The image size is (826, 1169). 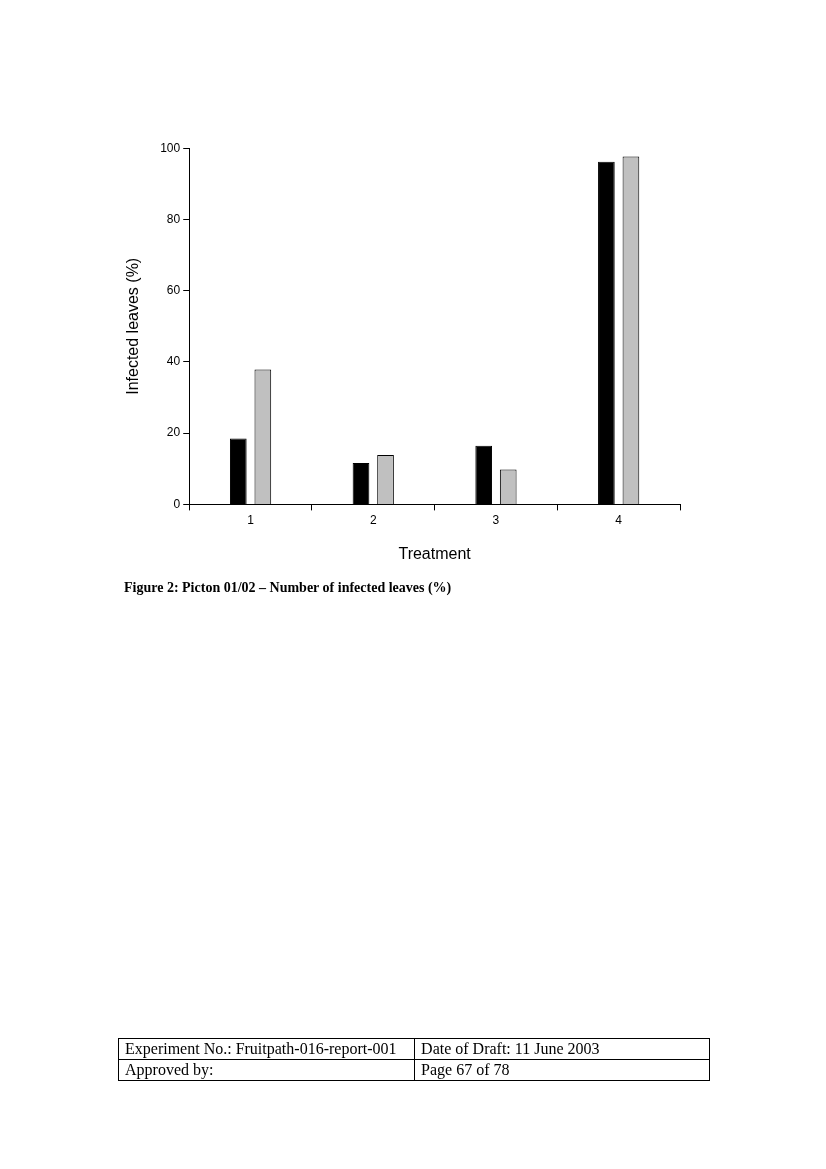 What do you see at coordinates (266, 1070) in the screenshot?
I see `text: Approved by:` at bounding box center [266, 1070].